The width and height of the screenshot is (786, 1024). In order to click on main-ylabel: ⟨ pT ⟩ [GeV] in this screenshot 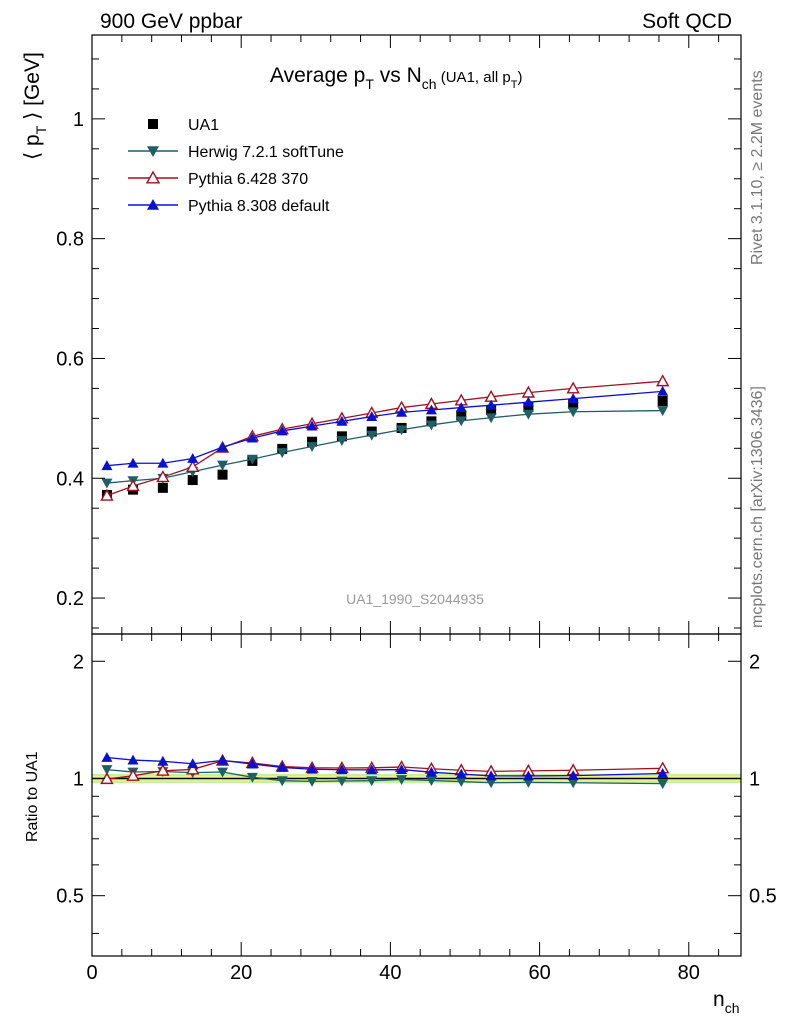, I will do `click(35, 106)`.